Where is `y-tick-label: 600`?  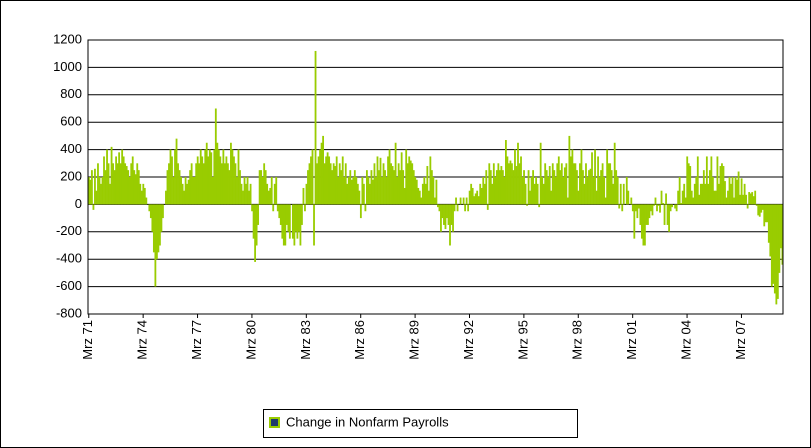
y-tick-label: 600 is located at coordinates (71, 121).